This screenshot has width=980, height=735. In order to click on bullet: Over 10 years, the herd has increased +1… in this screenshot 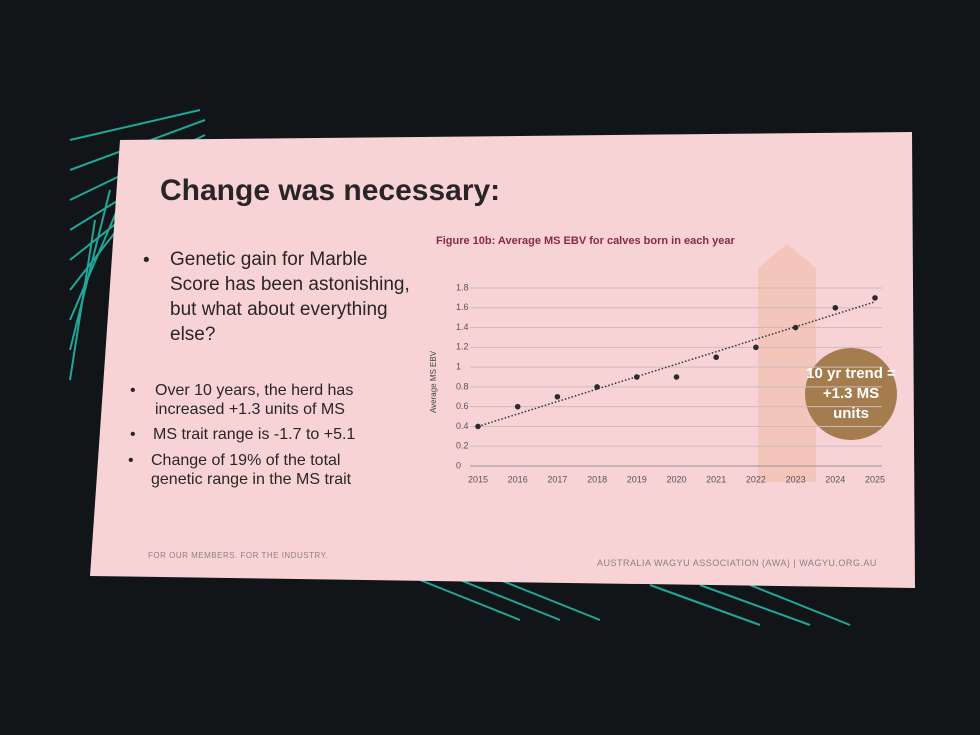, I will do `click(254, 400)`.